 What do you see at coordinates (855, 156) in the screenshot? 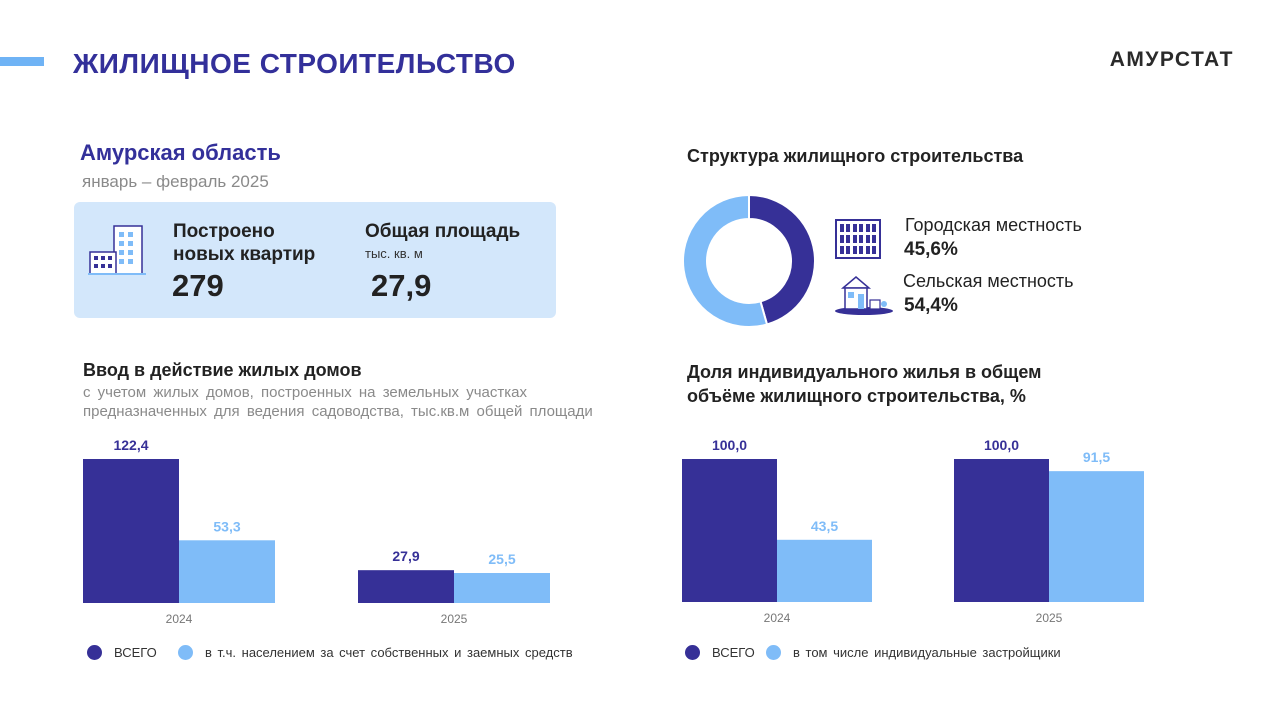
I see `structure-chart-title: Структура жилищного строительства` at bounding box center [855, 156].